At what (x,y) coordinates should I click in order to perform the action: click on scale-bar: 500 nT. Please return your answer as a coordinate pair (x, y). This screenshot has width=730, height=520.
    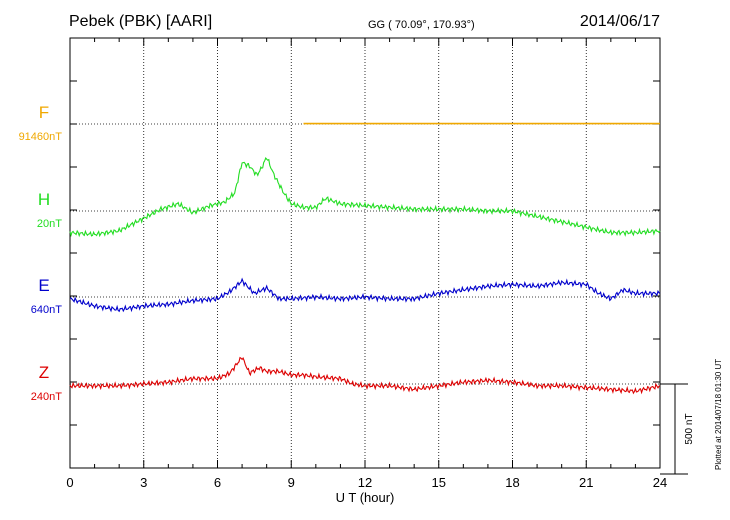
    Looking at the image, I should click on (677, 429).